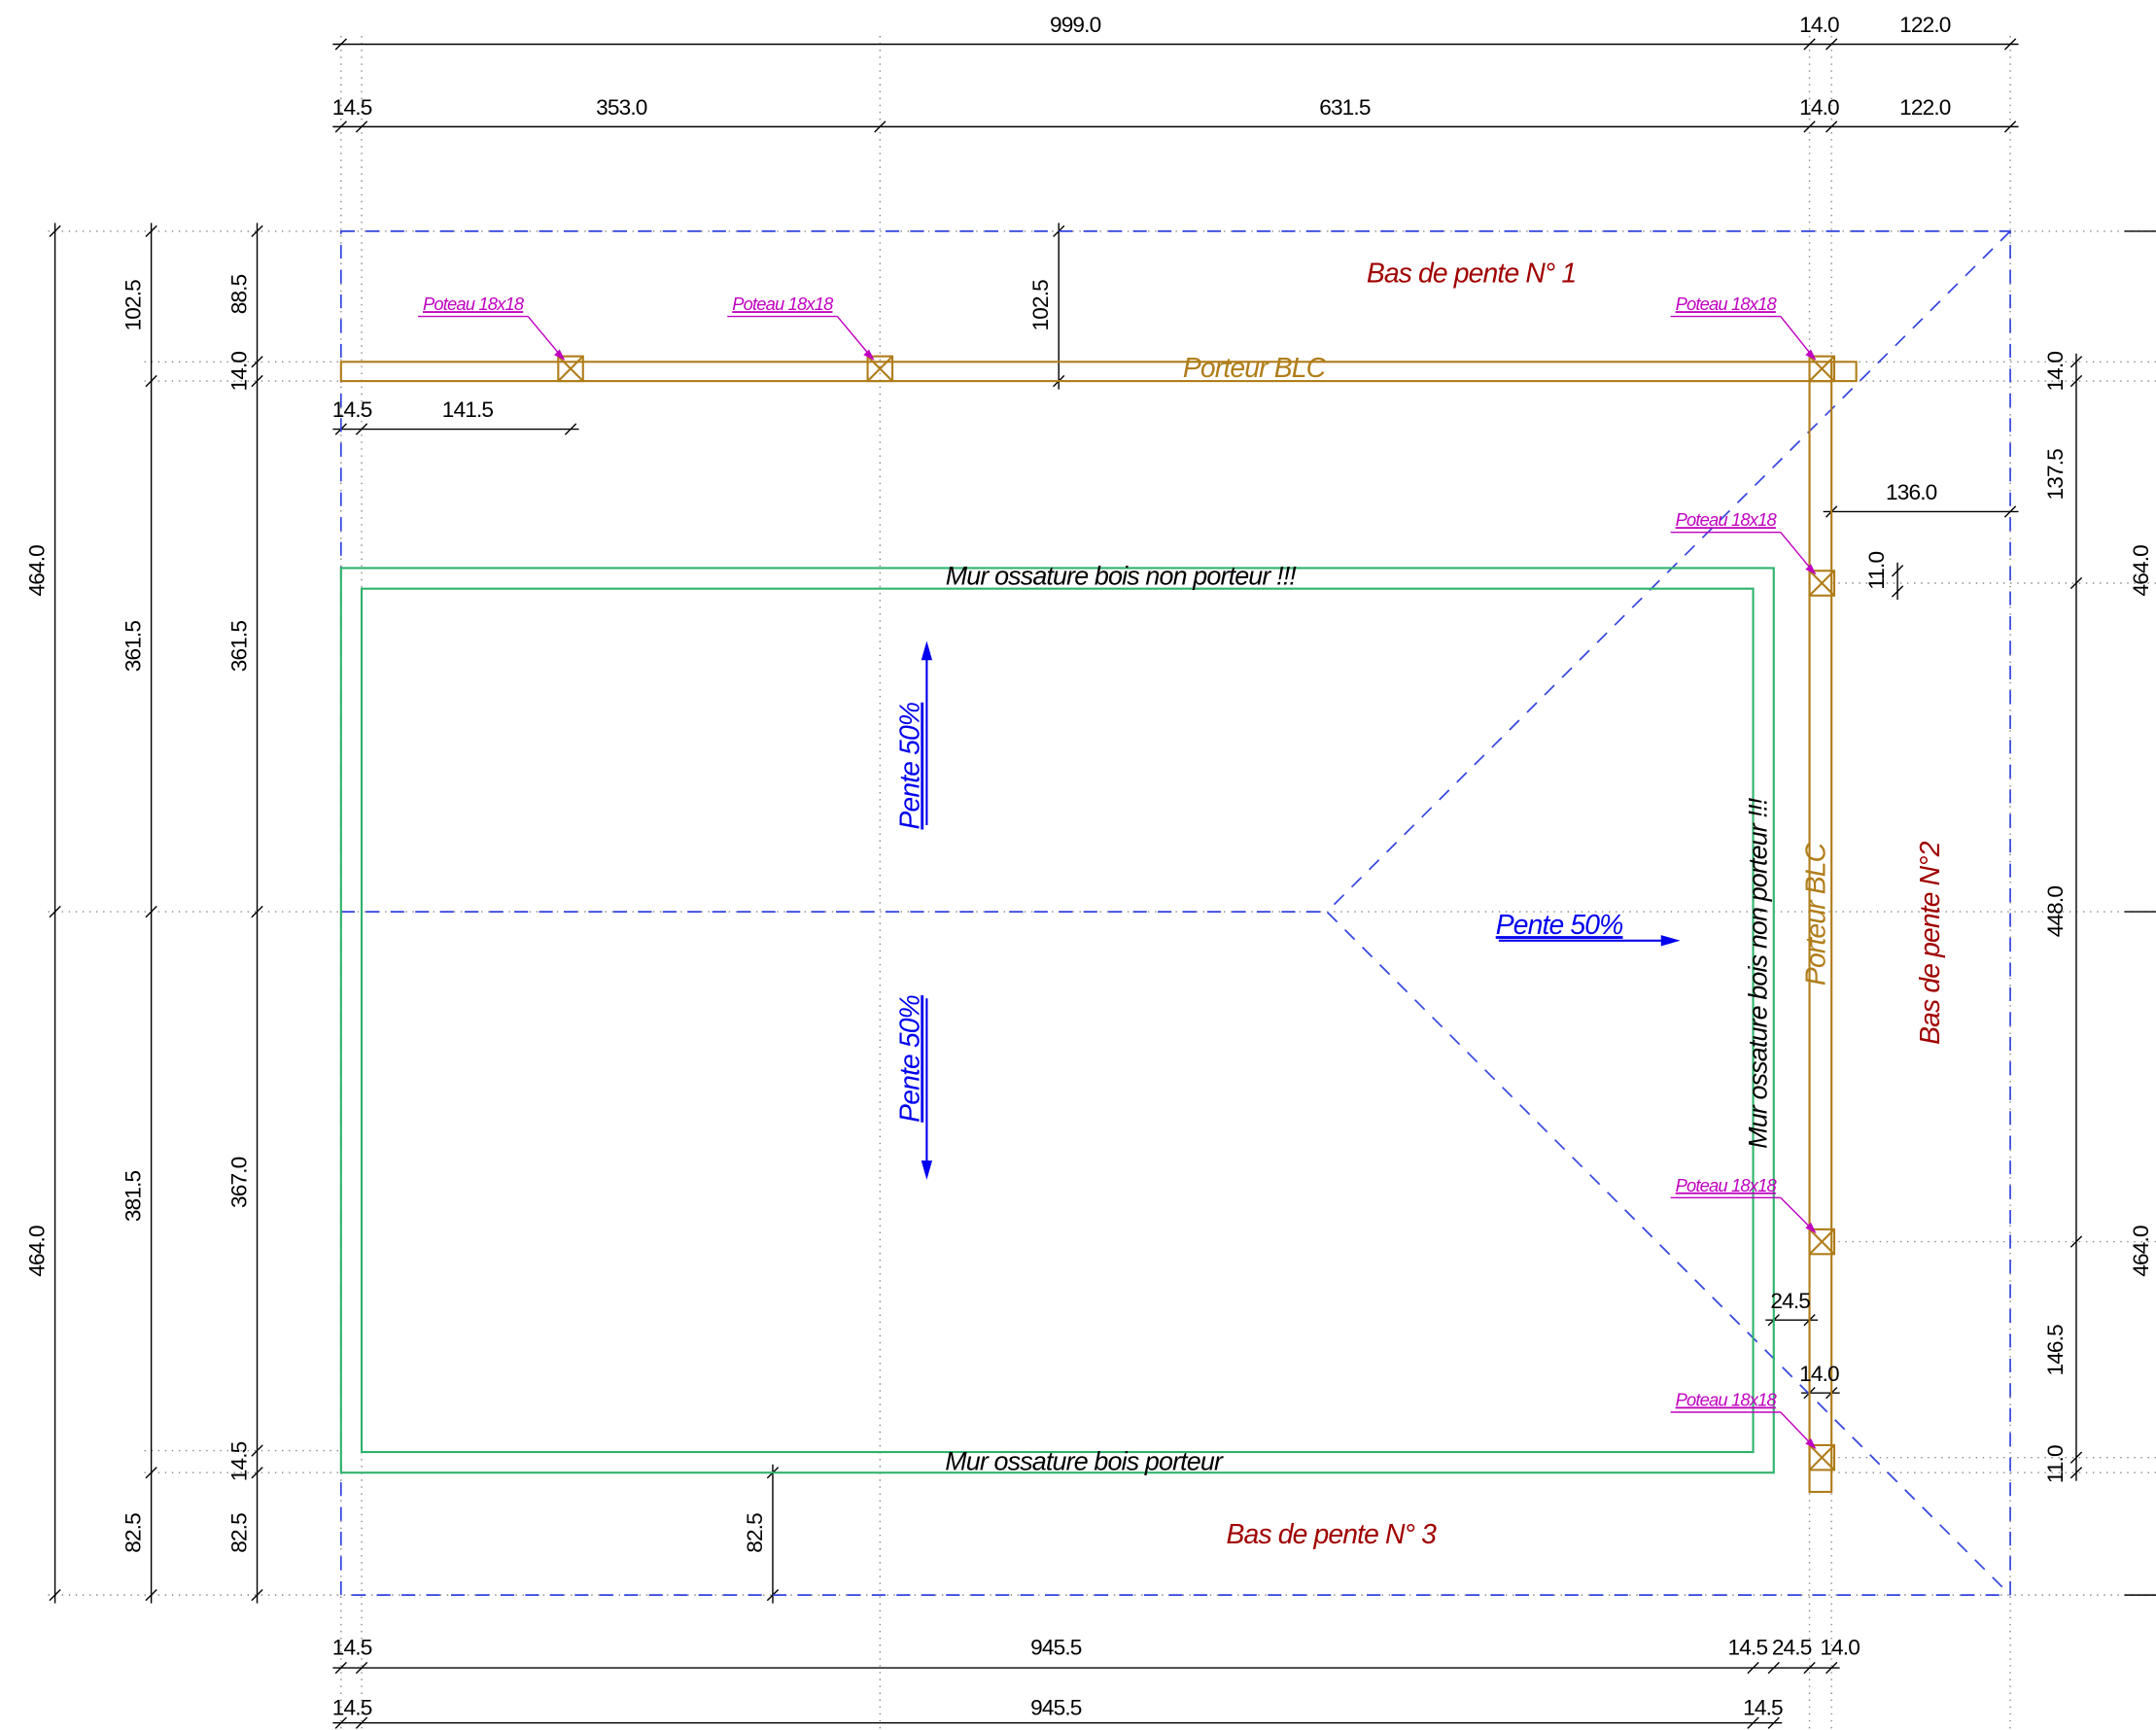  What do you see at coordinates (1086, 372) in the screenshot?
I see `beam` at bounding box center [1086, 372].